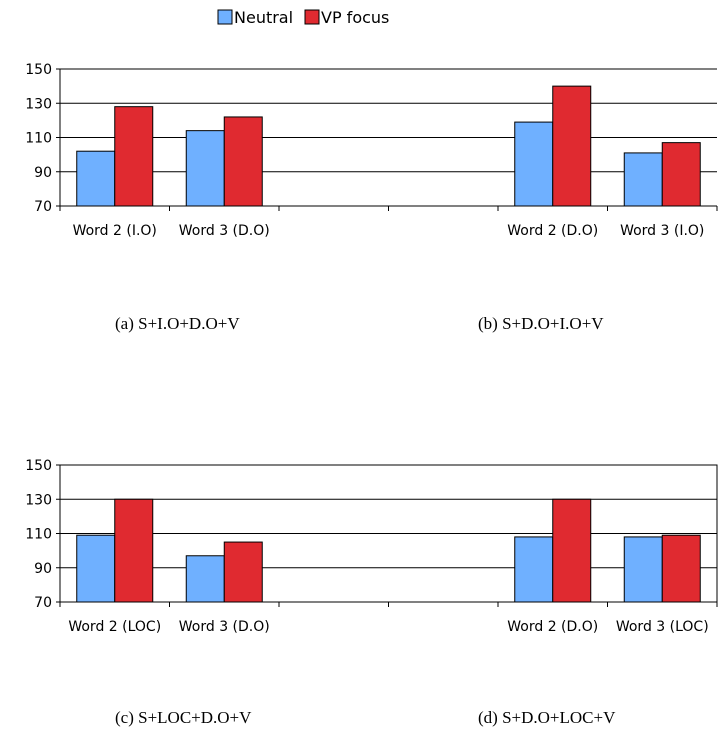  Describe the element at coordinates (547, 717) in the screenshot. I see `caption-d: (d) S+D.O+LOC+V` at that location.